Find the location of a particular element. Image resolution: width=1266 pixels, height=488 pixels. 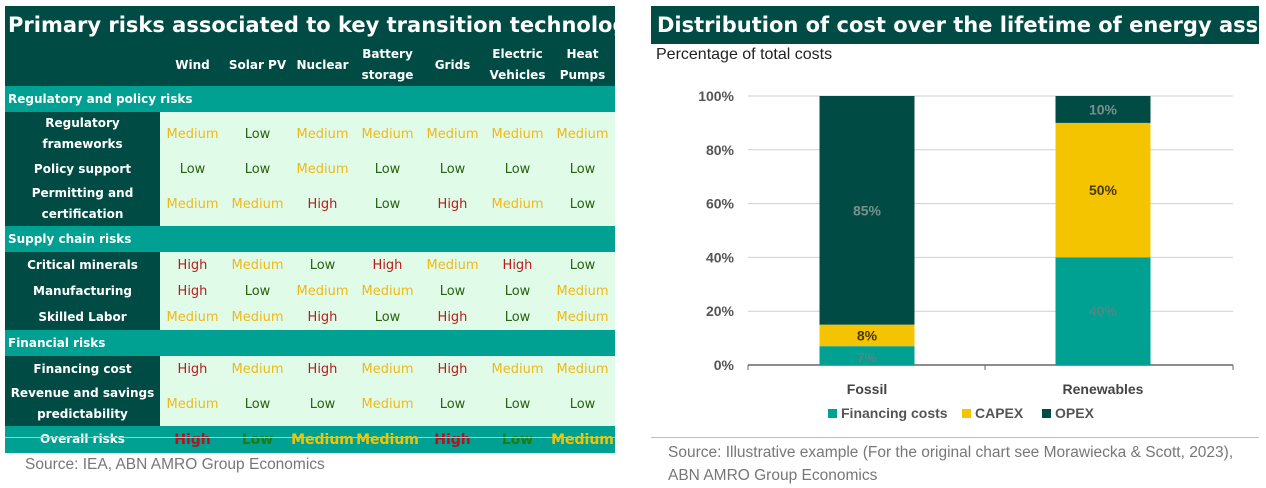

column-header: Electric Vehicles is located at coordinates (517, 65).